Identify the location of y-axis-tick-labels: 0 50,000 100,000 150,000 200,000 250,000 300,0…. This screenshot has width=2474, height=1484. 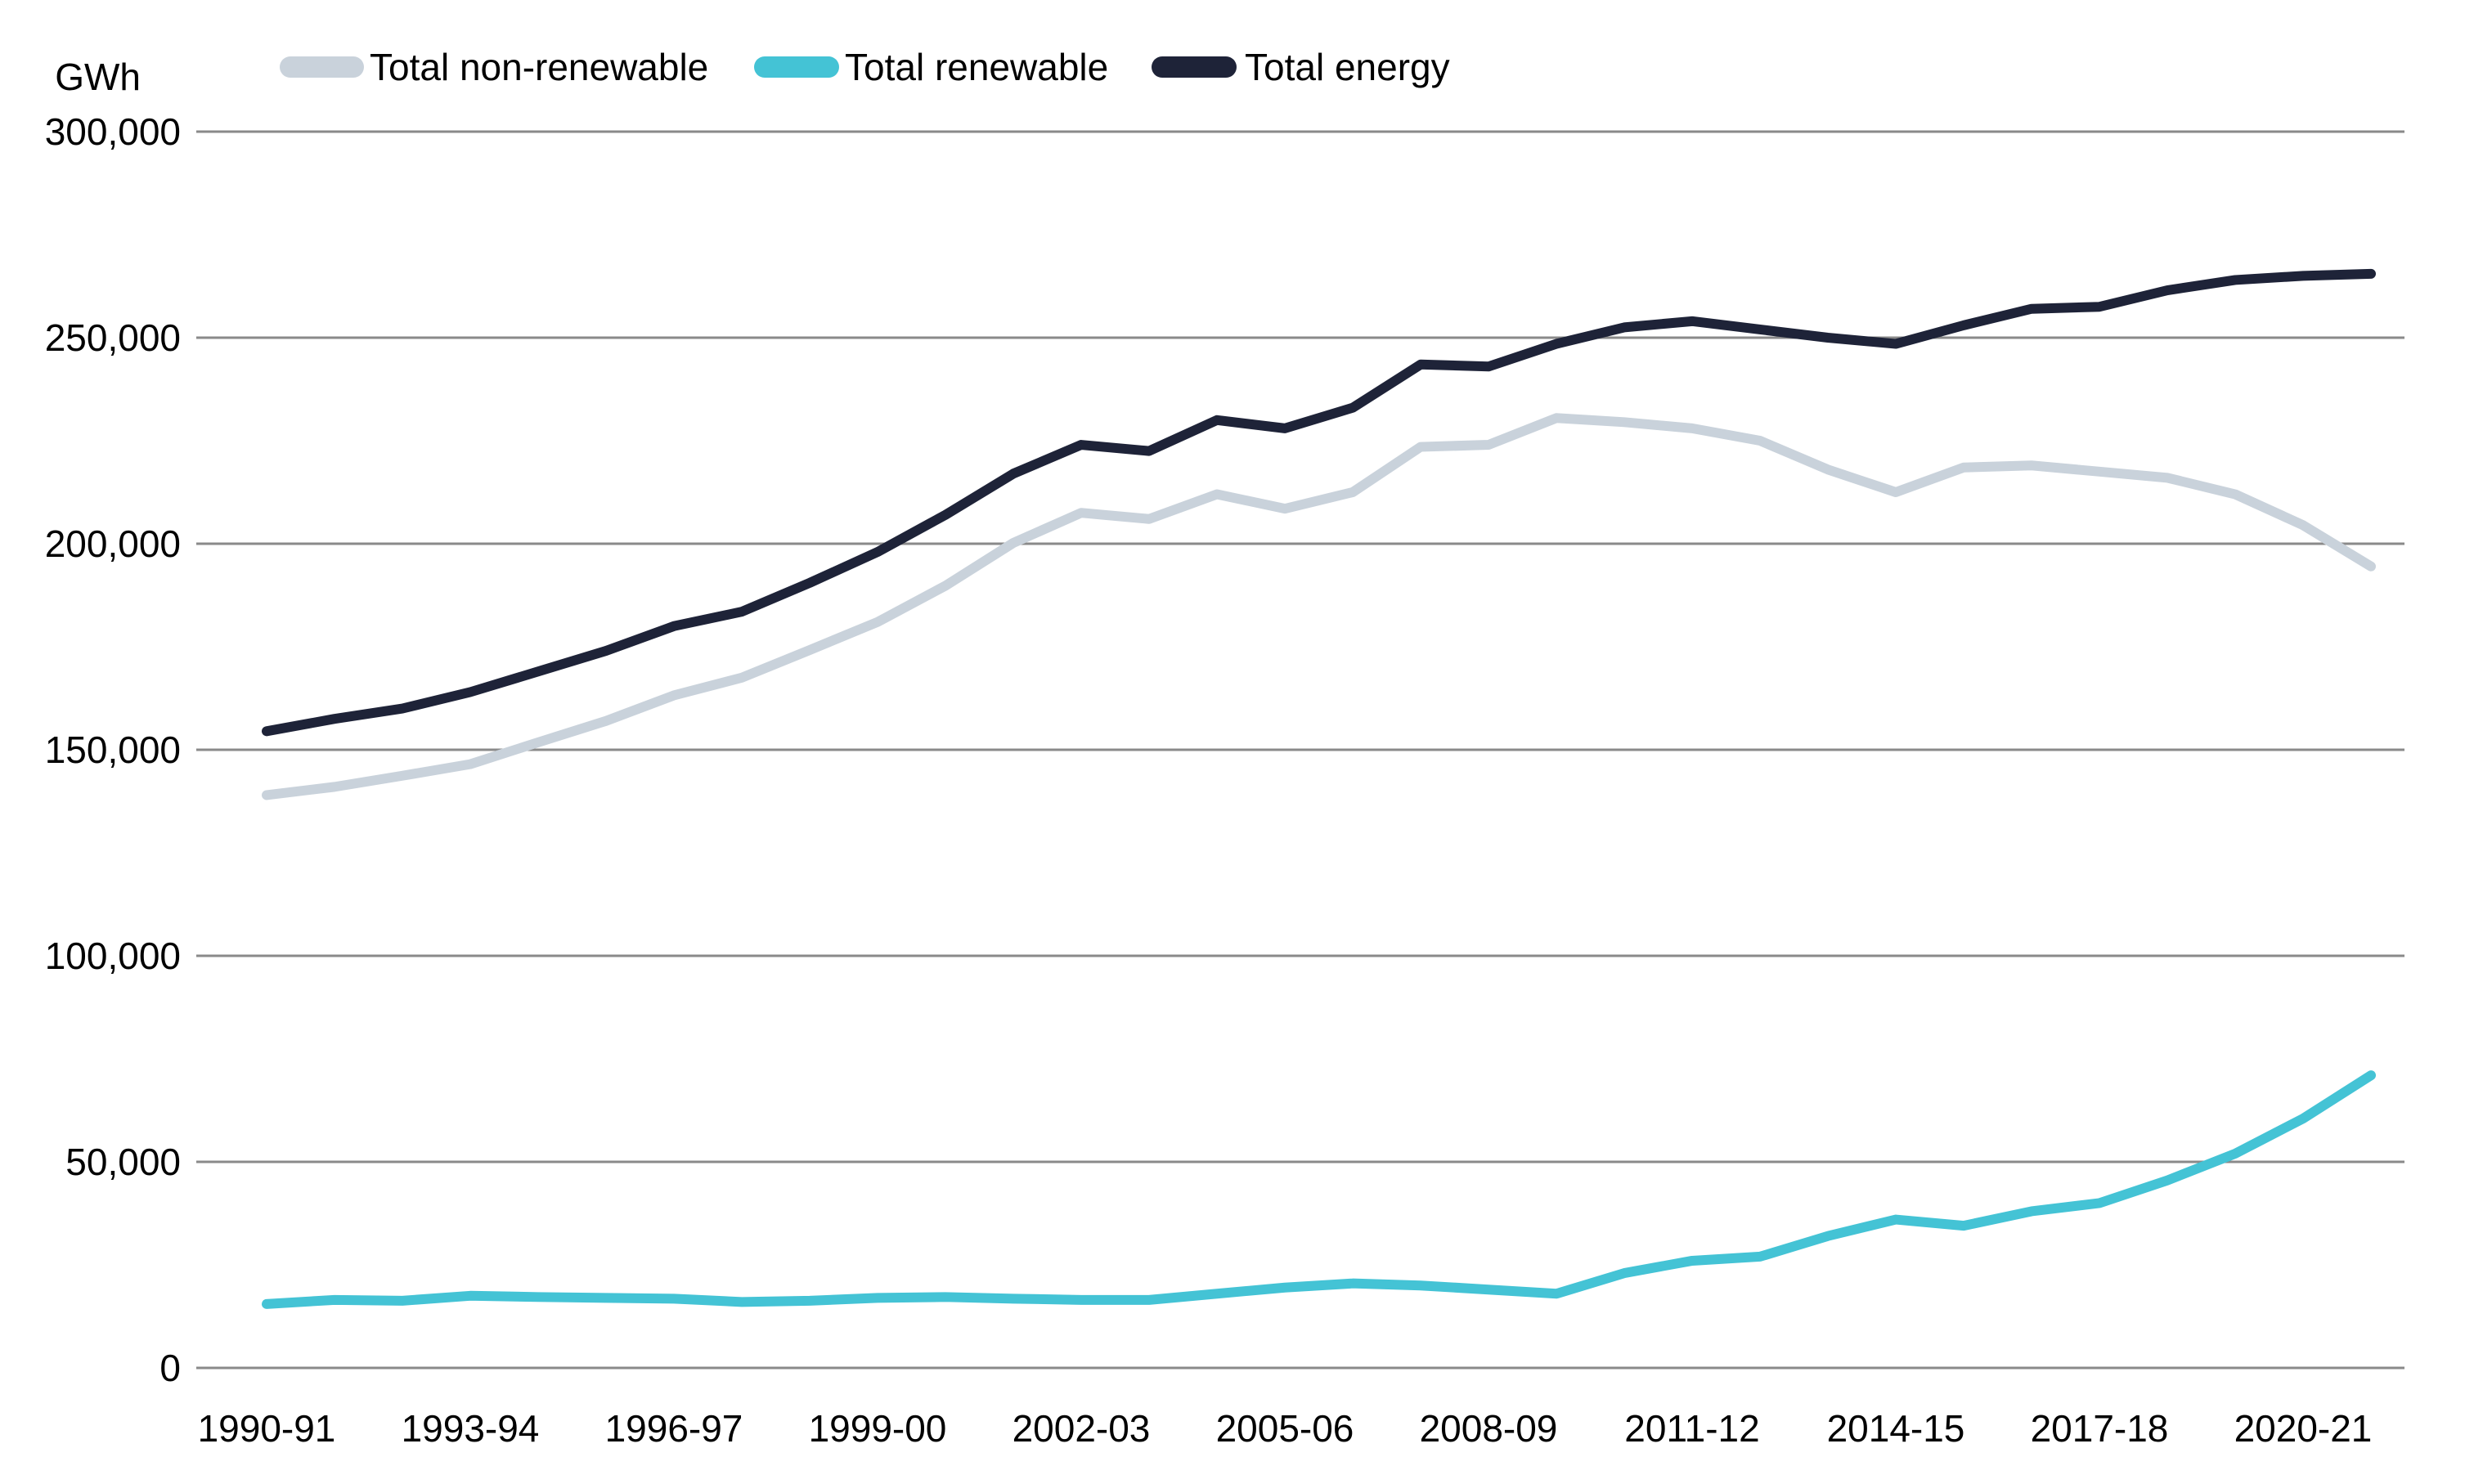
(113, 749).